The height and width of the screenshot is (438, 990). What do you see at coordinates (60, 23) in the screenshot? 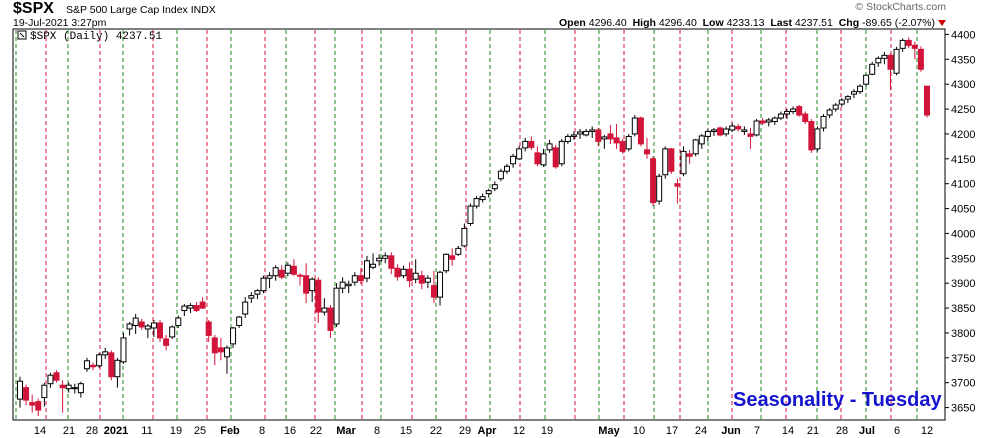
I see `quote-date: 19-Jul-2021 3:27pm` at bounding box center [60, 23].